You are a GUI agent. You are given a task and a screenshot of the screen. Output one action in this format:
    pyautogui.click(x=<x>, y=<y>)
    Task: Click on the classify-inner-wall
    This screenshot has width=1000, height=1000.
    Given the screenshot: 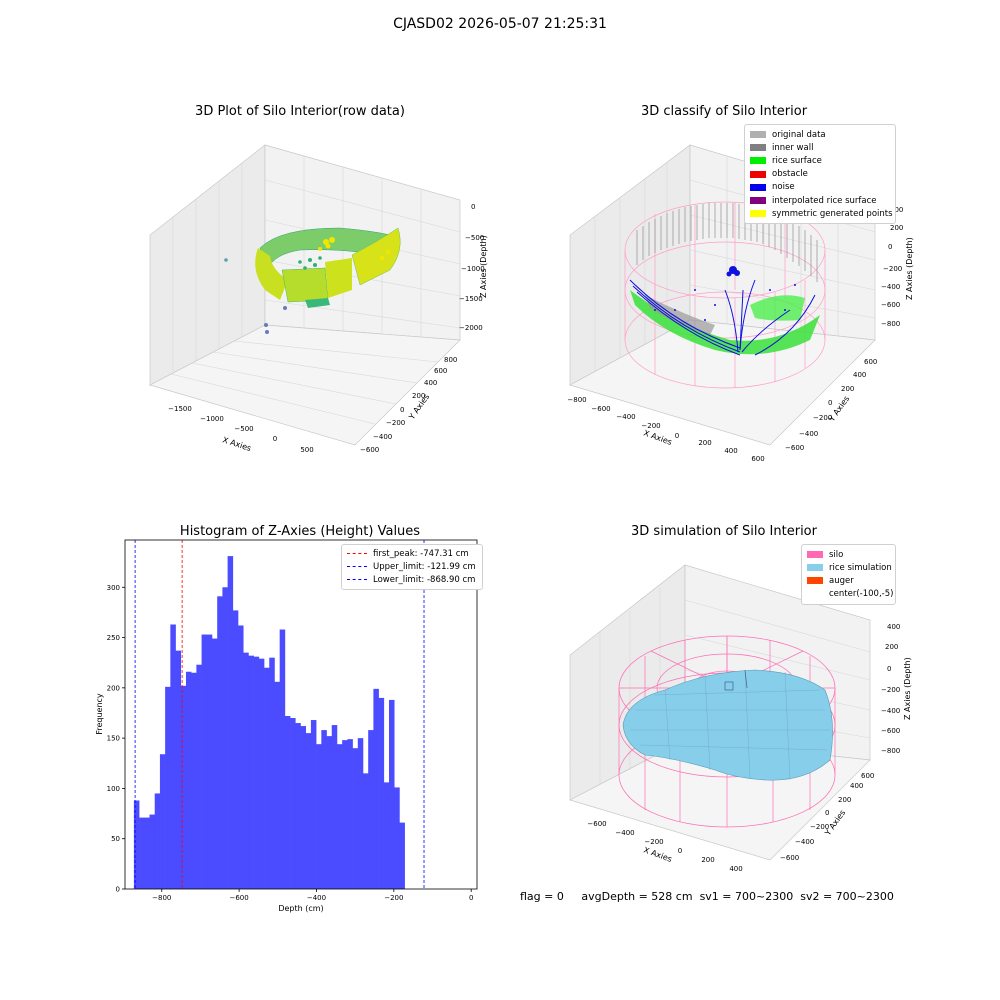 What is the action you would take?
    pyautogui.click(x=727, y=242)
    